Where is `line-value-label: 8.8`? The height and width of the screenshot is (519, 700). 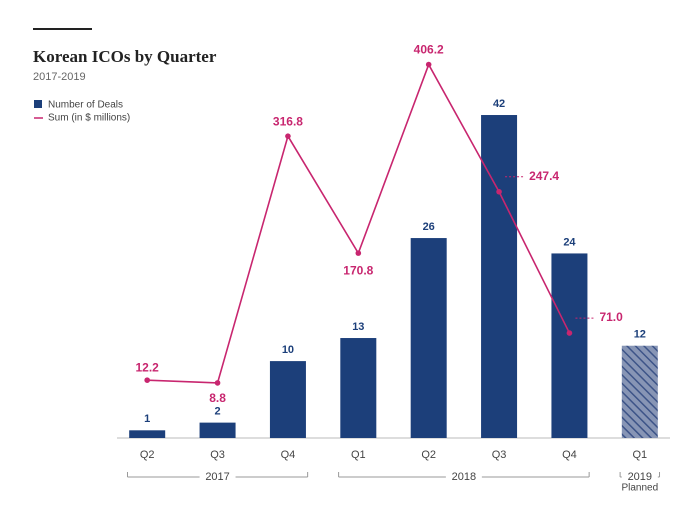 line-value-label: 8.8 is located at coordinates (217, 398).